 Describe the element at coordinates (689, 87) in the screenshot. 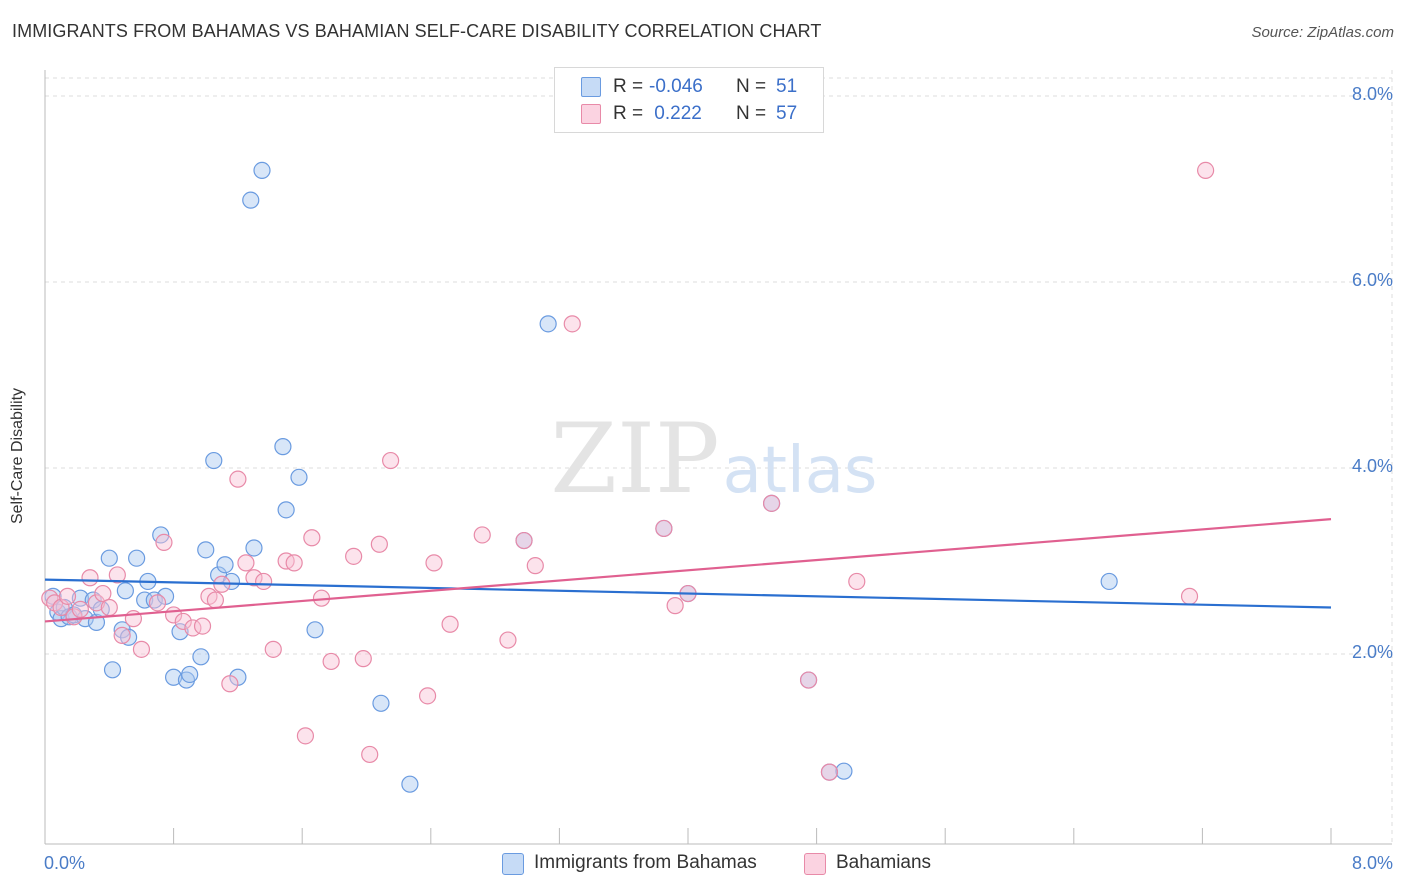

I see `legend-row-immigrants: R = -0.046 N = 51` at that location.